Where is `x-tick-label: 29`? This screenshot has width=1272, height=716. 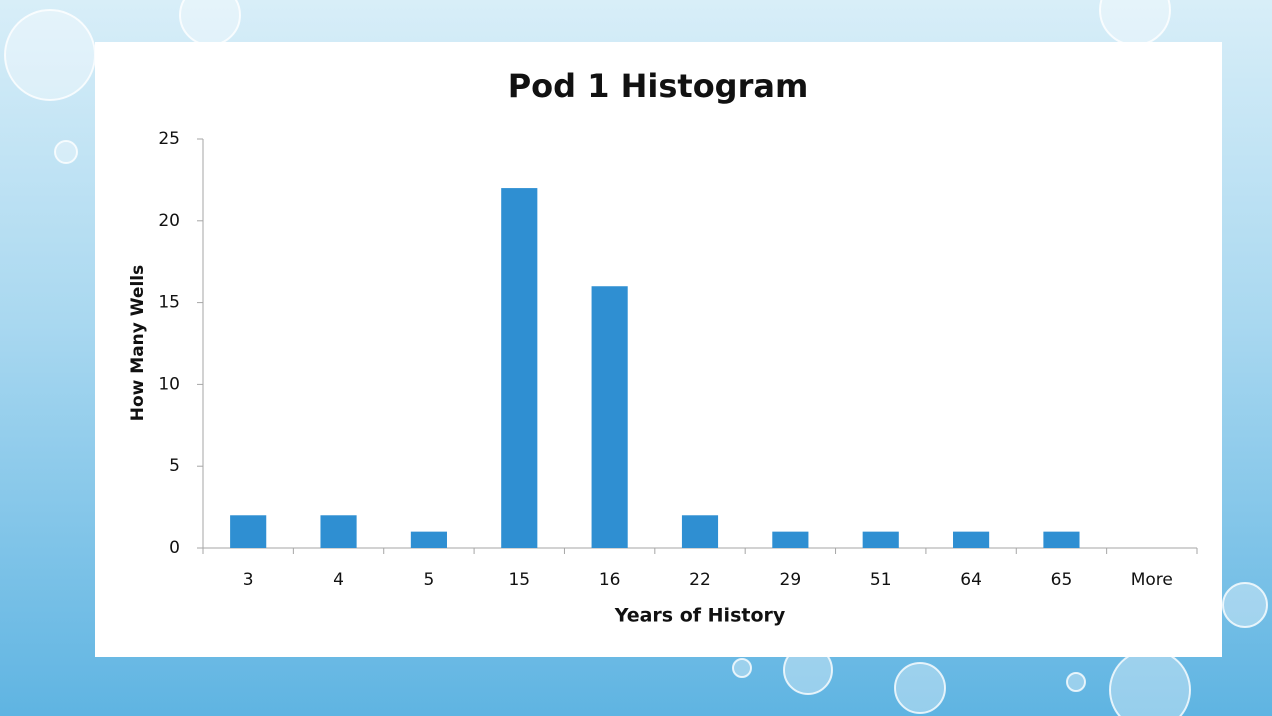
x-tick-label: 29 is located at coordinates (791, 580).